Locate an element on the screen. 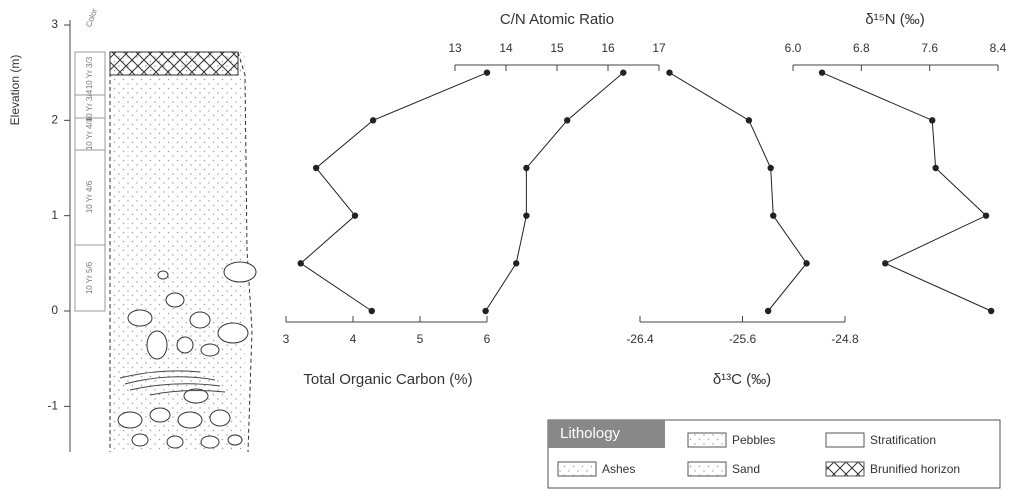 The height and width of the screenshot is (496, 1015). legend-label: Ashes is located at coordinates (618, 469).